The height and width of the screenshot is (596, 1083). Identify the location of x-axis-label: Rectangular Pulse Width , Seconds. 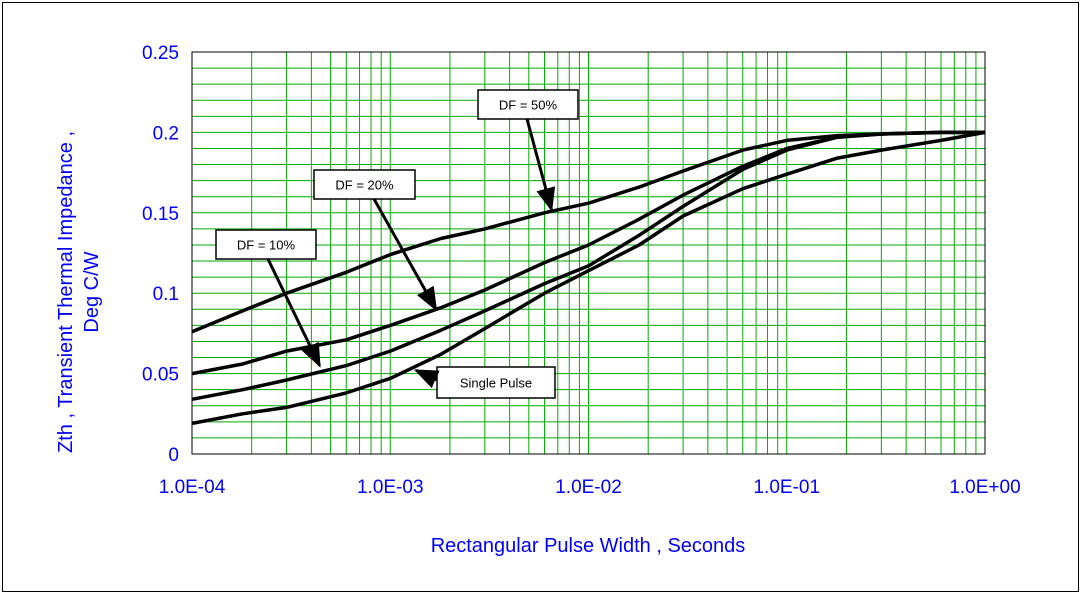
(588, 546).